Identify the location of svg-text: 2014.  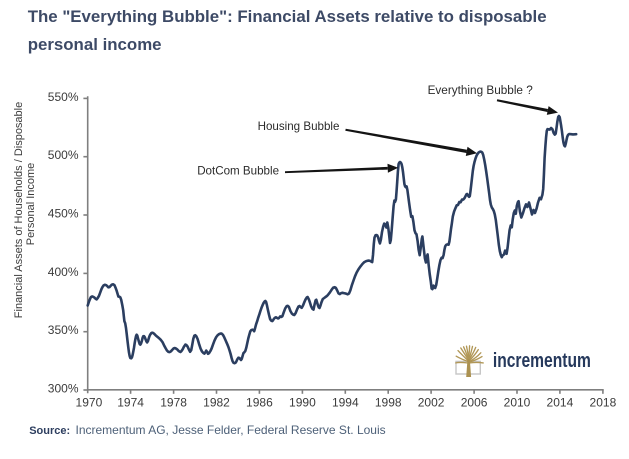
(560, 402).